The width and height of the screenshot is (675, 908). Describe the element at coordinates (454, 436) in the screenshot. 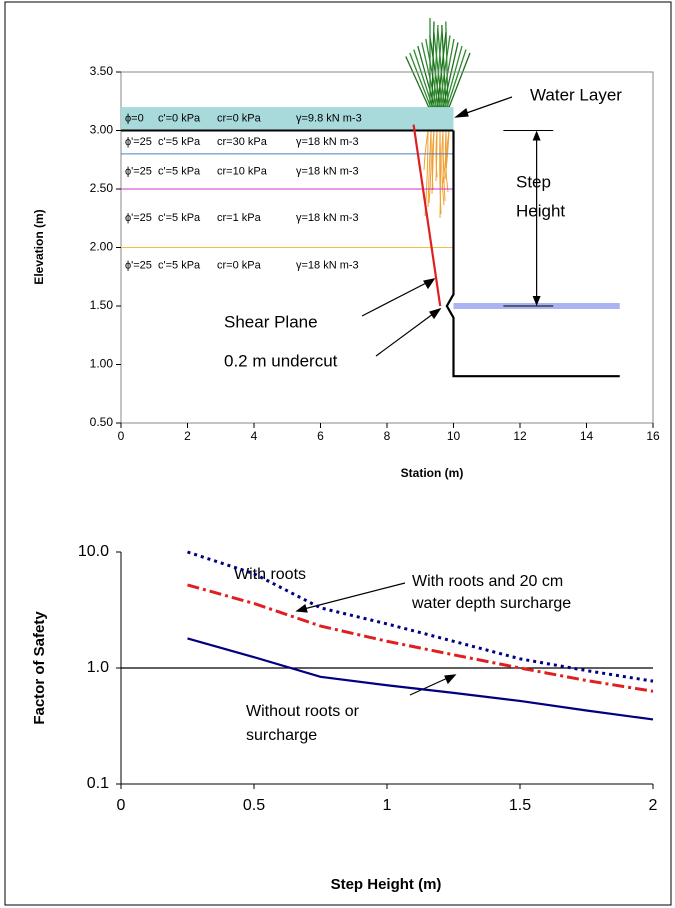

I see `x-tick-label: 10` at that location.